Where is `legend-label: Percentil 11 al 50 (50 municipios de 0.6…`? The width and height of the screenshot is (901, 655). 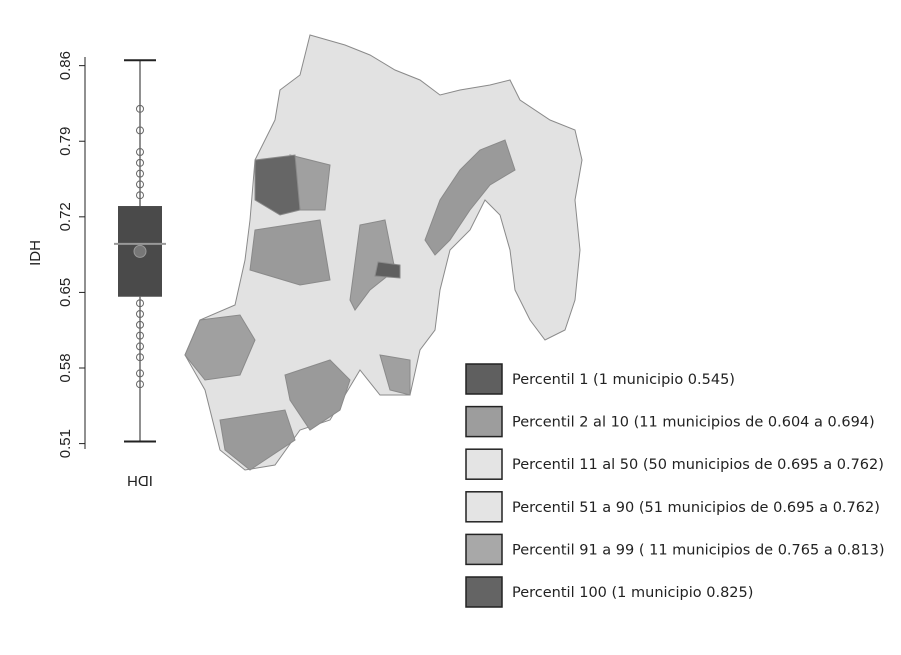 legend-label: Percentil 11 al 50 (50 municipios de 0.6… is located at coordinates (698, 465).